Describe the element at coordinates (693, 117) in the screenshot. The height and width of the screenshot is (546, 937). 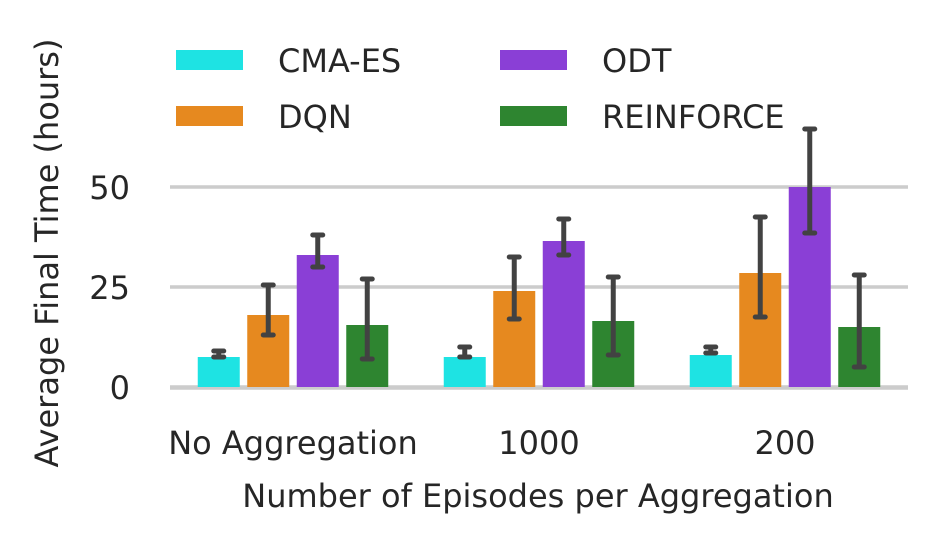
I see `legend-label-reinforce: REINFORCE` at that location.